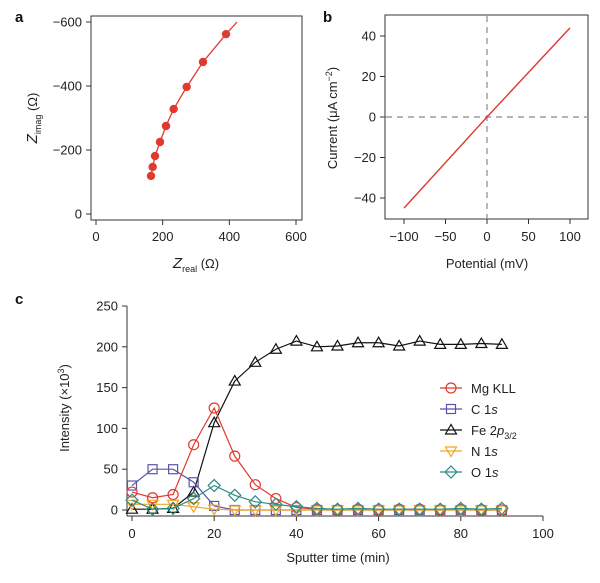 This screenshot has height=583, width=600. What do you see at coordinates (478, 432) in the screenshot?
I see `legend-item-fe-2p3-2: Fe 2p3/2` at bounding box center [478, 432].